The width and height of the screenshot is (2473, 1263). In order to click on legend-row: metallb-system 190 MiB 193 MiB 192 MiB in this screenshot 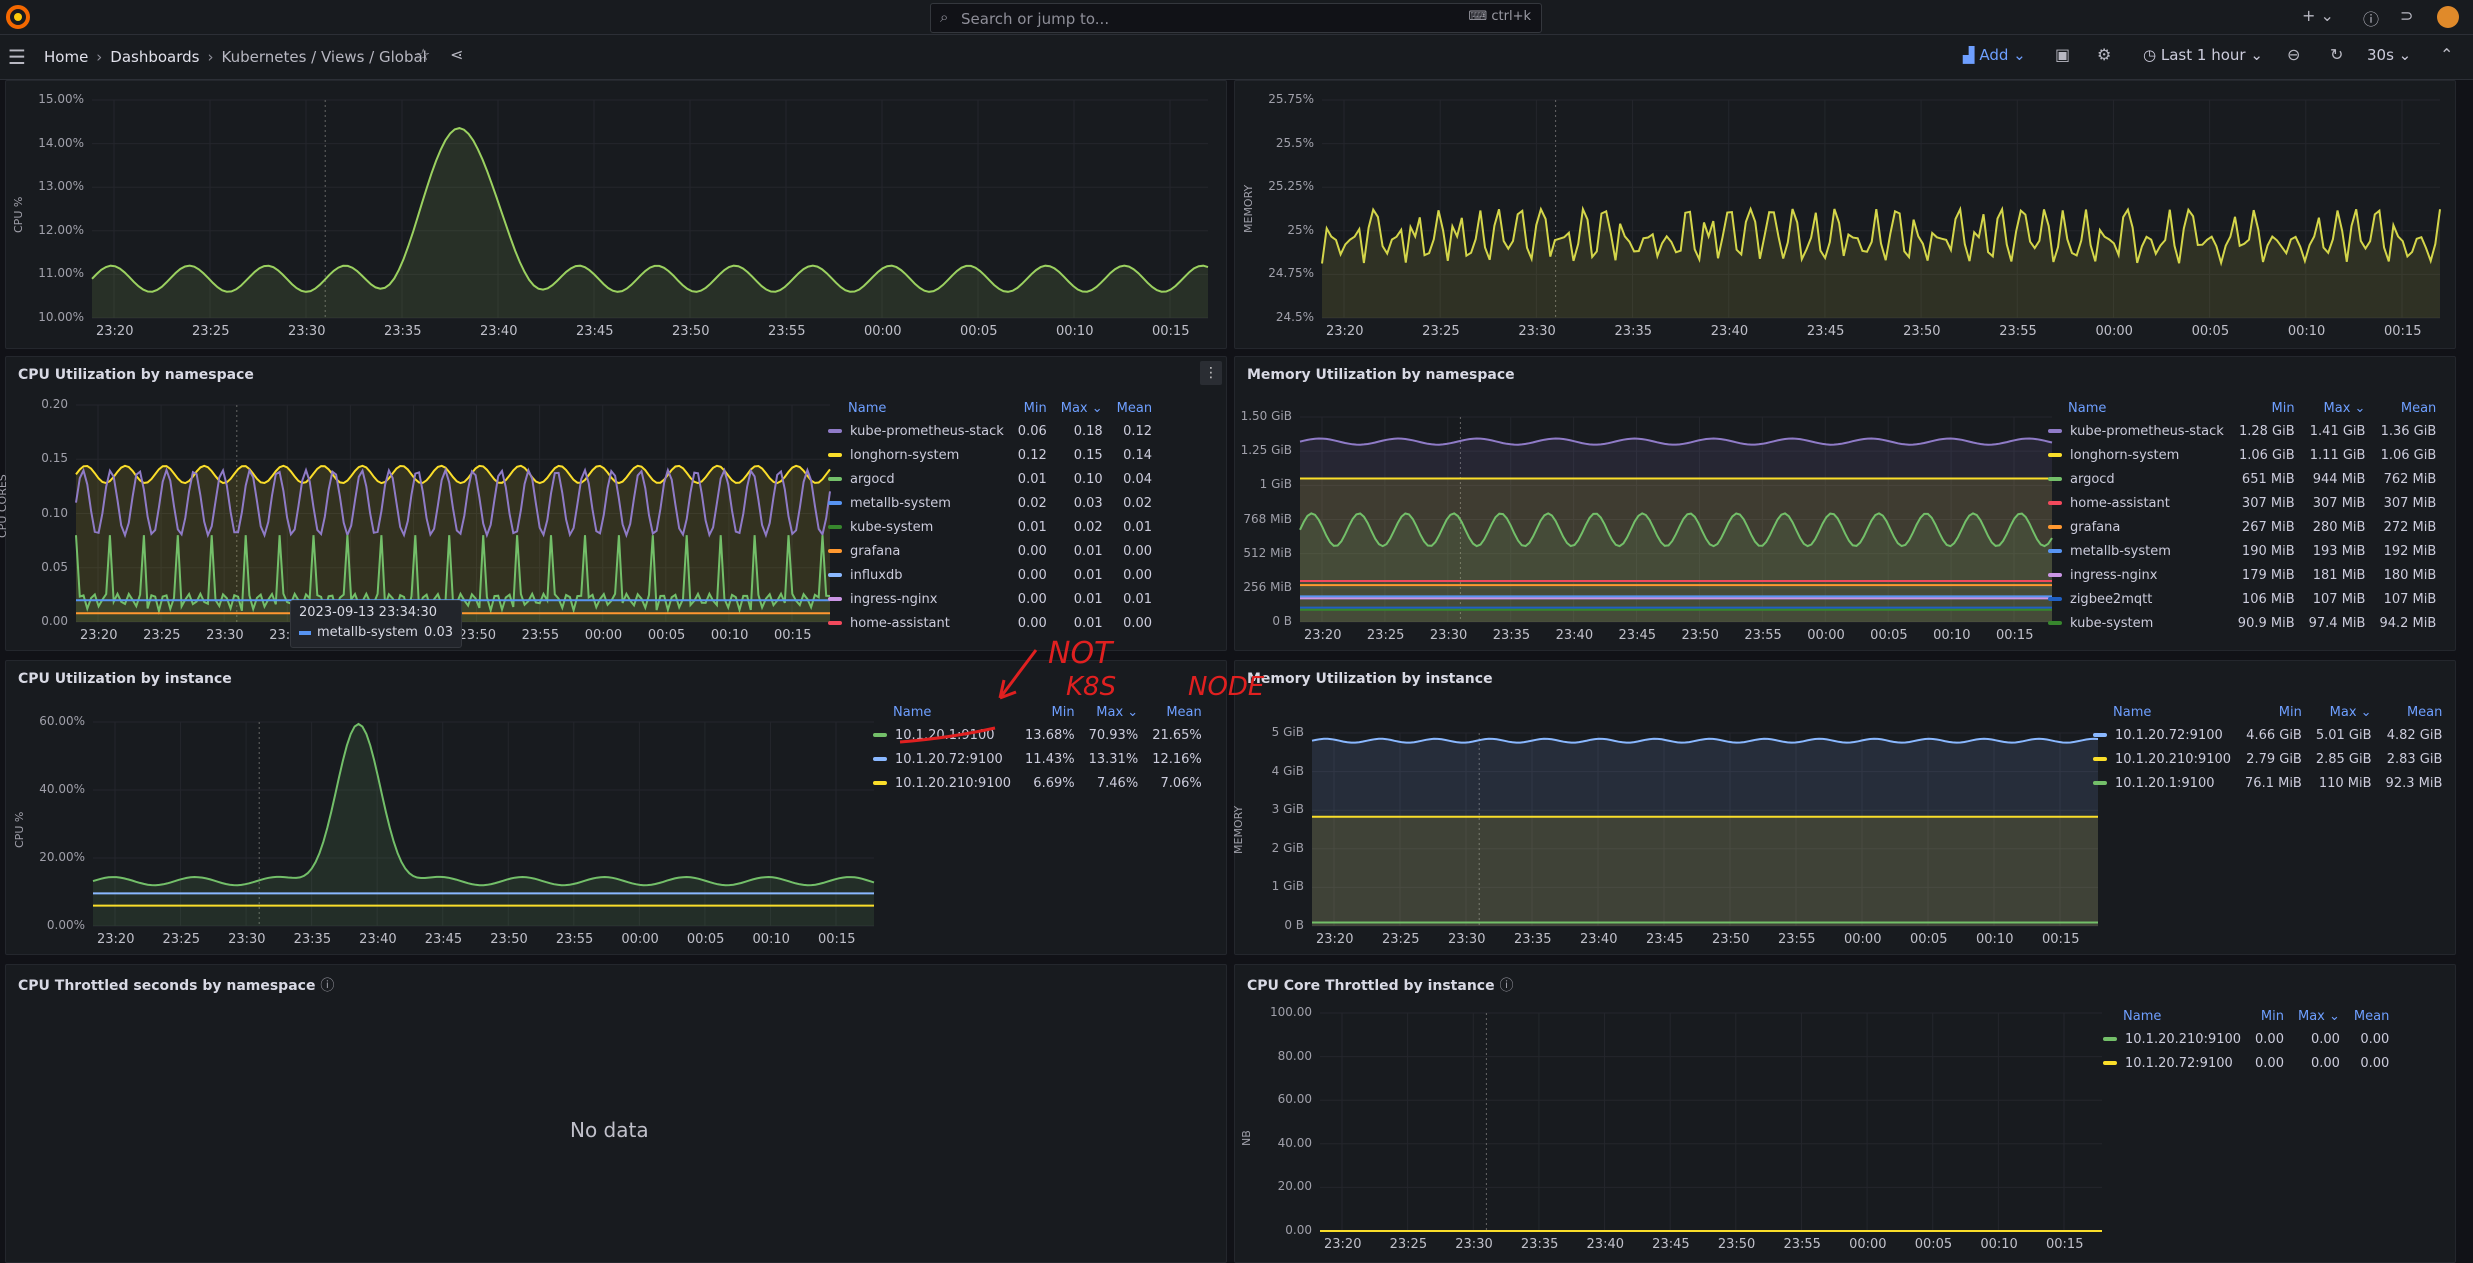, I will do `click(2238, 551)`.